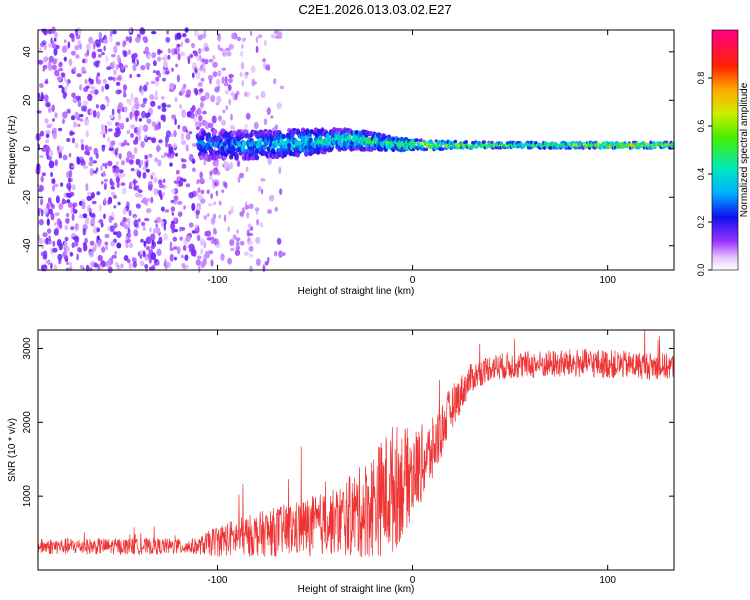  I want to click on spectrogram-y-tick-label: 0, so click(27, 149).